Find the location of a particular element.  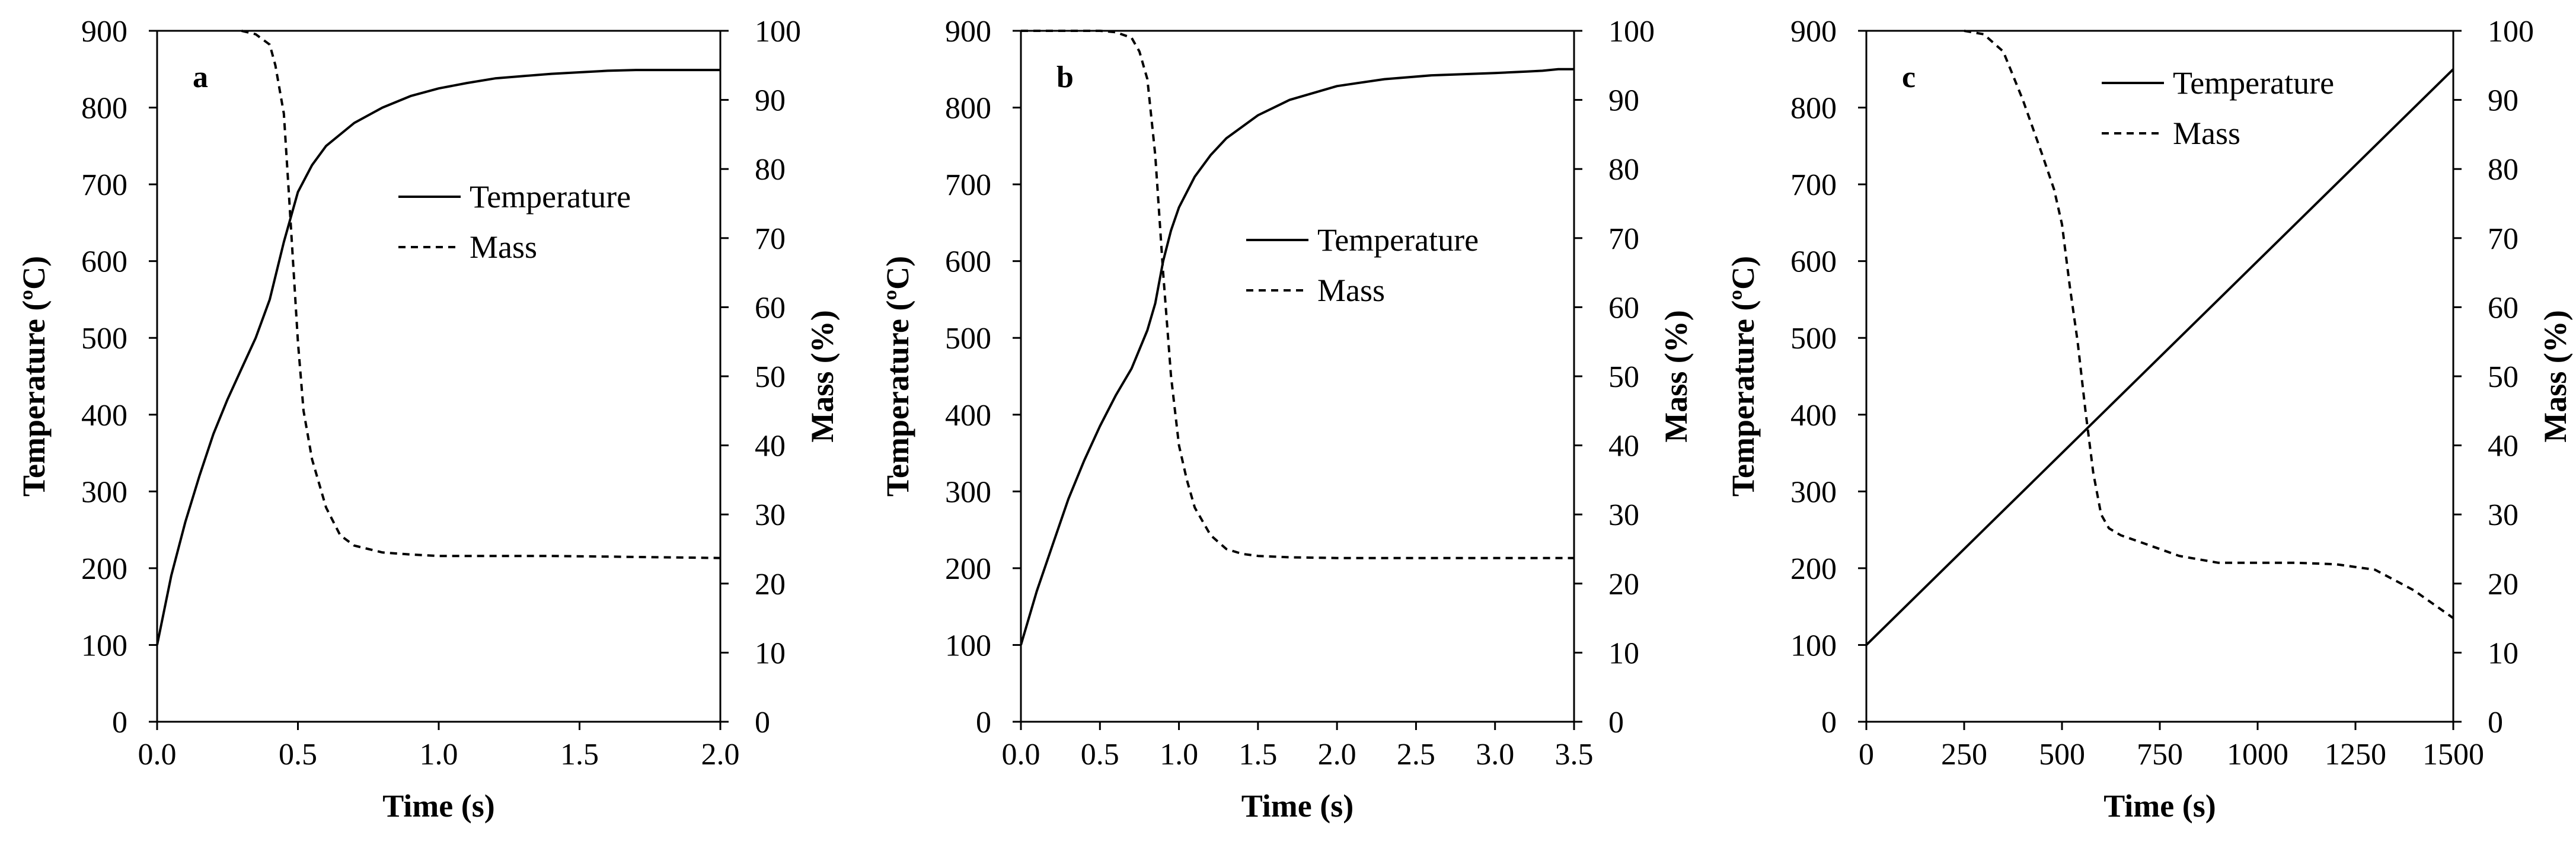

panel-label: c is located at coordinates (1909, 77).